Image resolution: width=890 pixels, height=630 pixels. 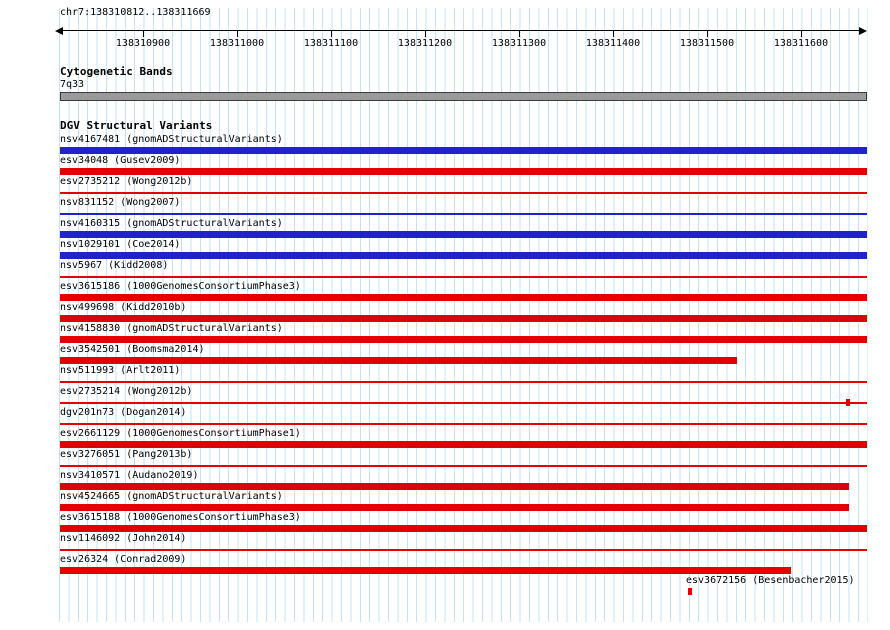 I want to click on variant-label: esv3276051 (Pang2013b), so click(x=126, y=454).